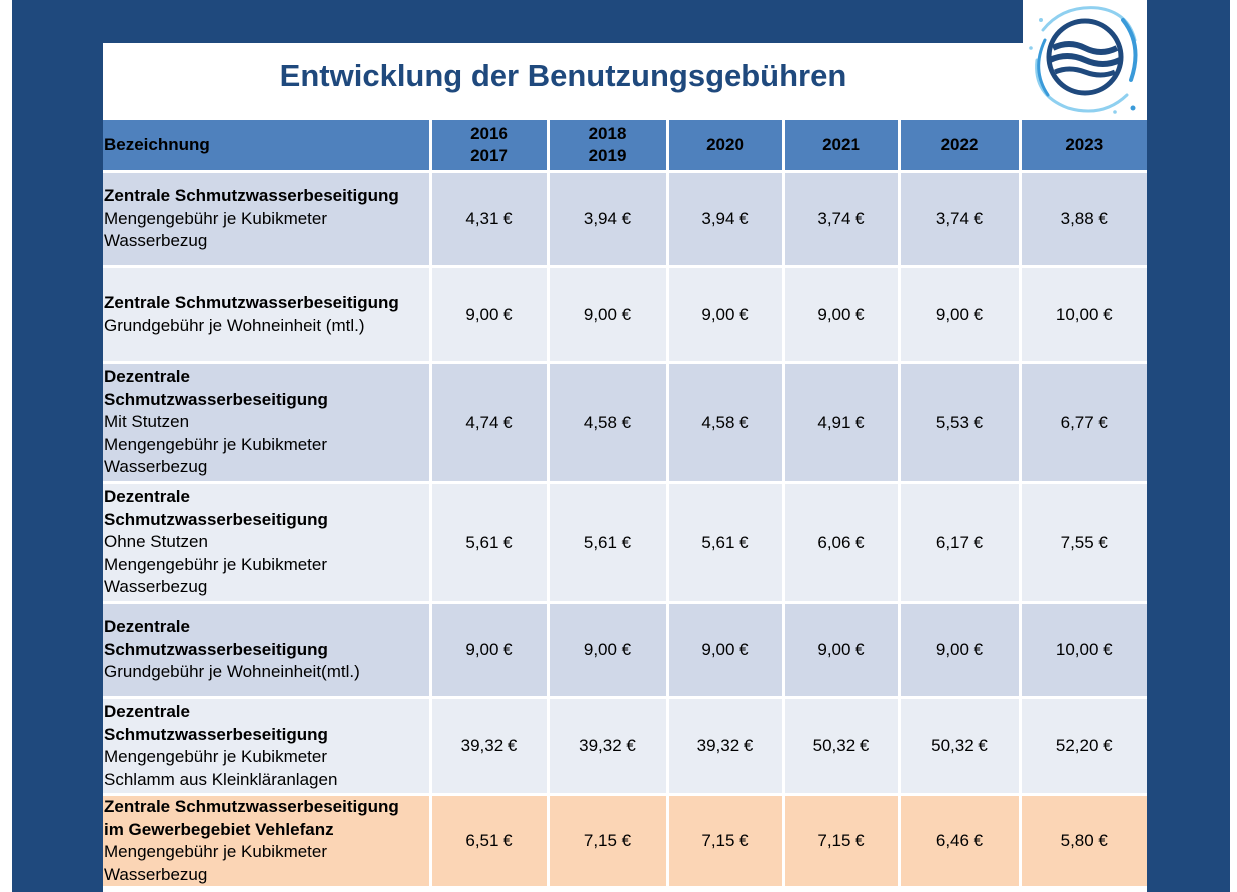  I want to click on fee-value: 6,46 €, so click(960, 841).